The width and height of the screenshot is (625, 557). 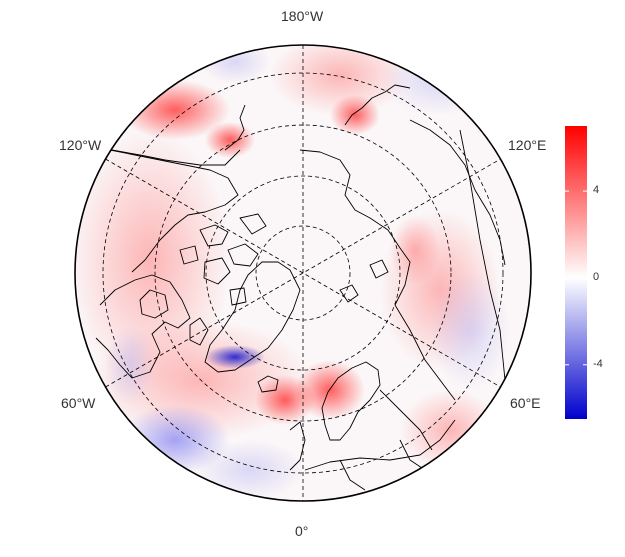 I want to click on lon-label-upper-left: 120°W, so click(x=80, y=145).